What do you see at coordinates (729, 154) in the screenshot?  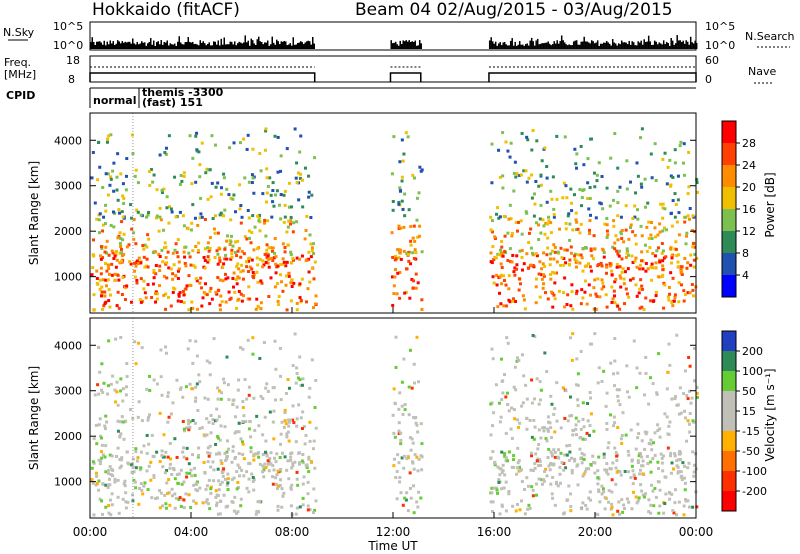 I see `colorbar-swatch` at bounding box center [729, 154].